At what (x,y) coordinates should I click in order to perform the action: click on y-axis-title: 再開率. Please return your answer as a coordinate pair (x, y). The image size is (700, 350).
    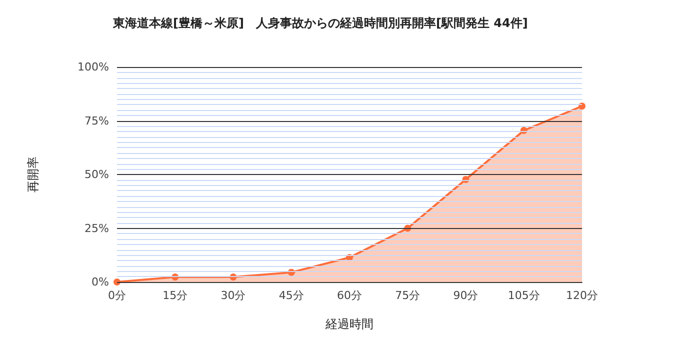
    Looking at the image, I should click on (33, 174).